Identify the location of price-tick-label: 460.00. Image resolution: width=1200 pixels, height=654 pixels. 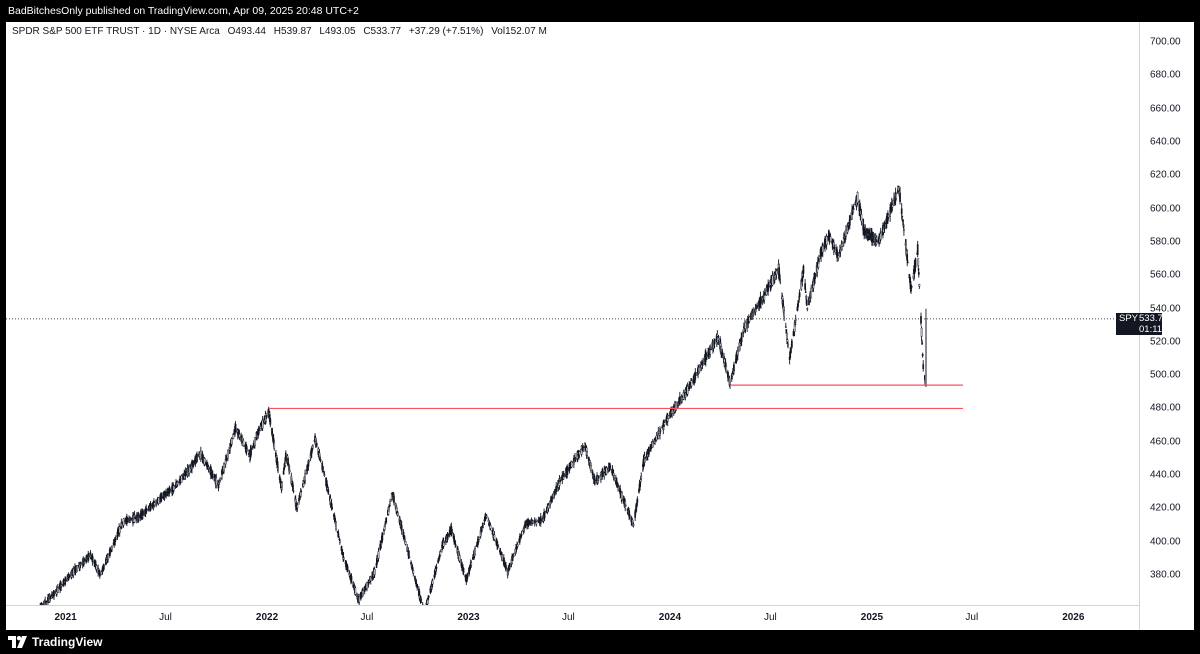
(1165, 442).